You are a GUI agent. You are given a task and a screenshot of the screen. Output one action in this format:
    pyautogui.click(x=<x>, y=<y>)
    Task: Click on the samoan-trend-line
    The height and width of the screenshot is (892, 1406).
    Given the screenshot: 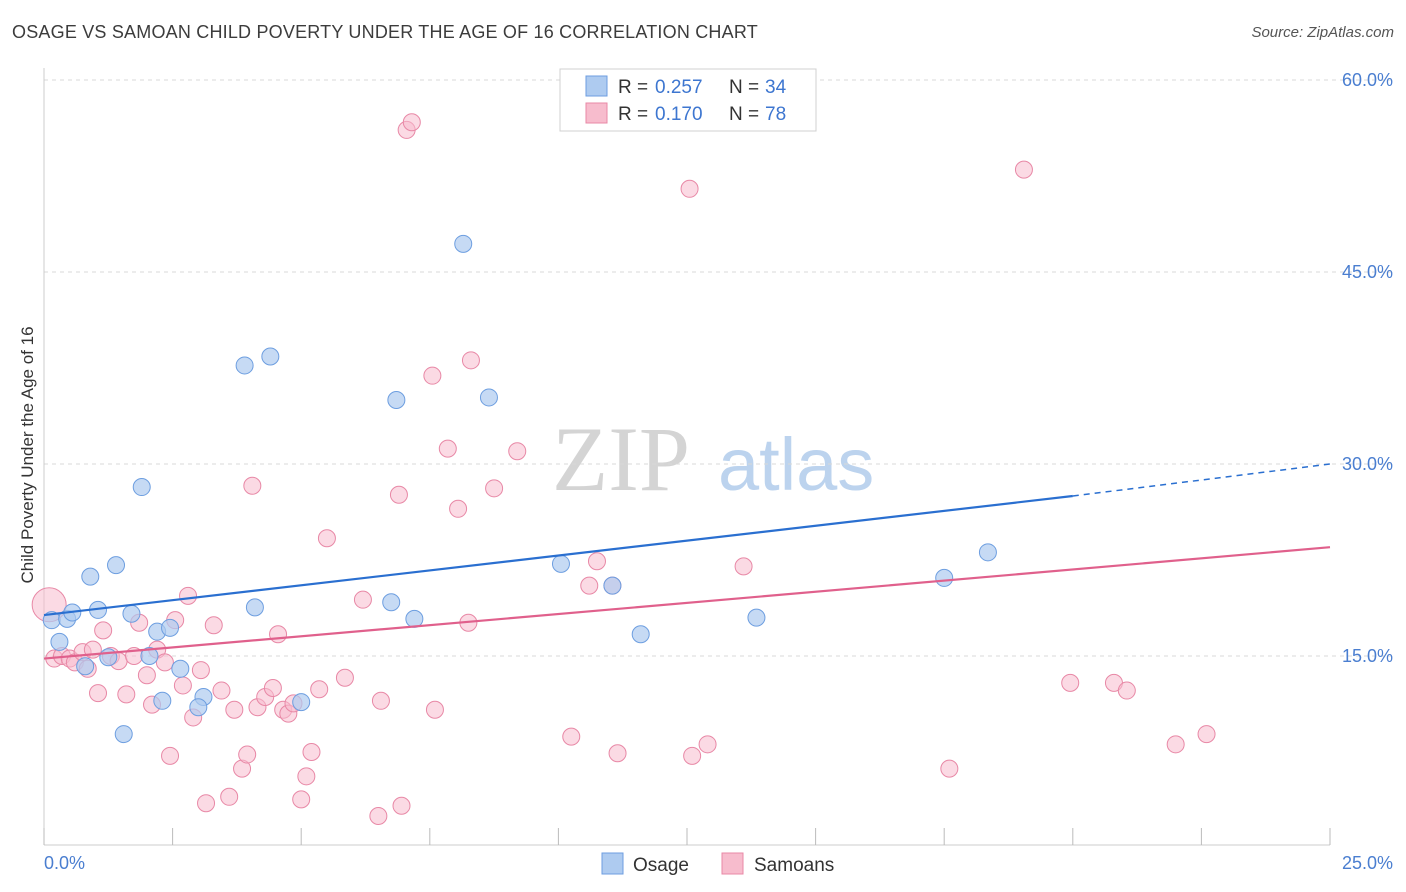 What is the action you would take?
    pyautogui.click(x=687, y=603)
    